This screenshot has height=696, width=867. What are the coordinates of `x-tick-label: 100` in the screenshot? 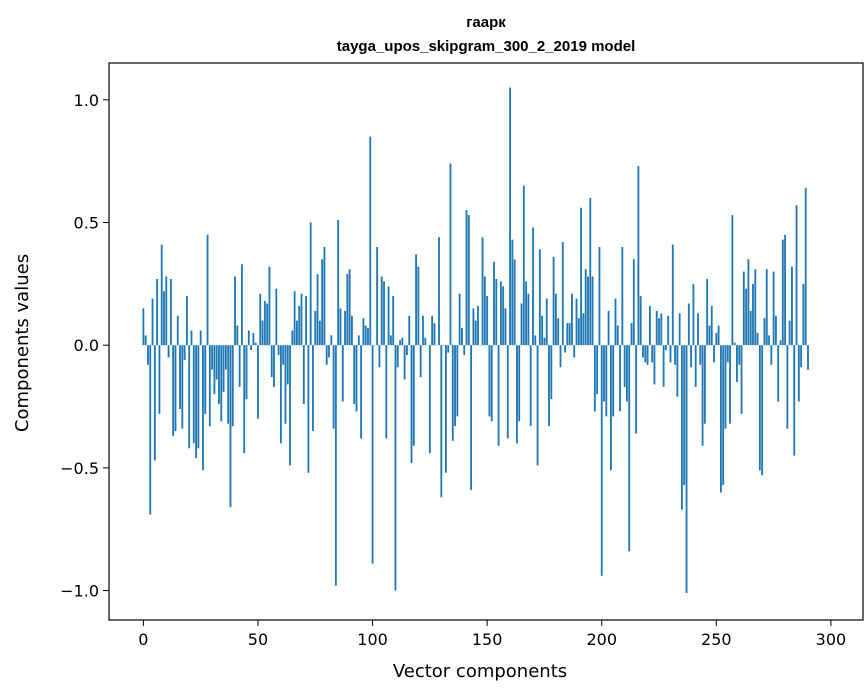 It's located at (372, 639).